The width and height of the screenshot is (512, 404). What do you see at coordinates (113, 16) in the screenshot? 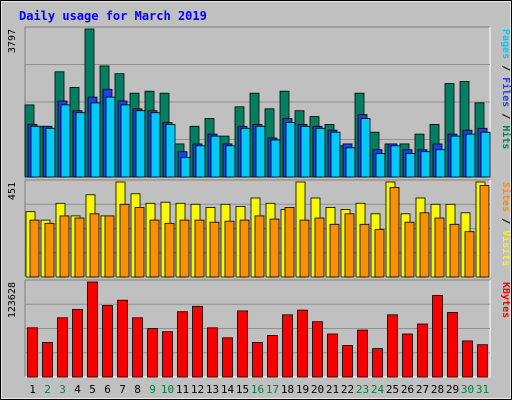
I see `chart-title: Daily usage for March 2019` at bounding box center [113, 16].